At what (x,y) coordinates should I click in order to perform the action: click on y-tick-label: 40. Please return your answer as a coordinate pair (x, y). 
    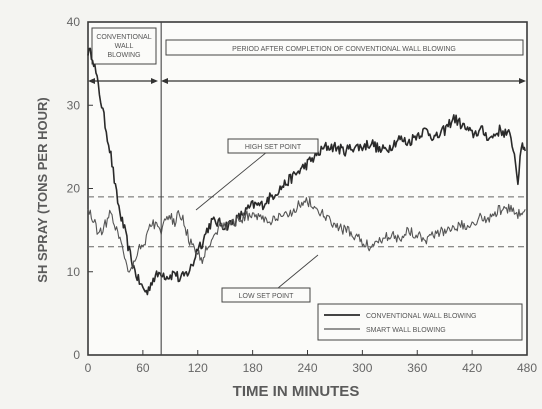
    Looking at the image, I should click on (74, 22).